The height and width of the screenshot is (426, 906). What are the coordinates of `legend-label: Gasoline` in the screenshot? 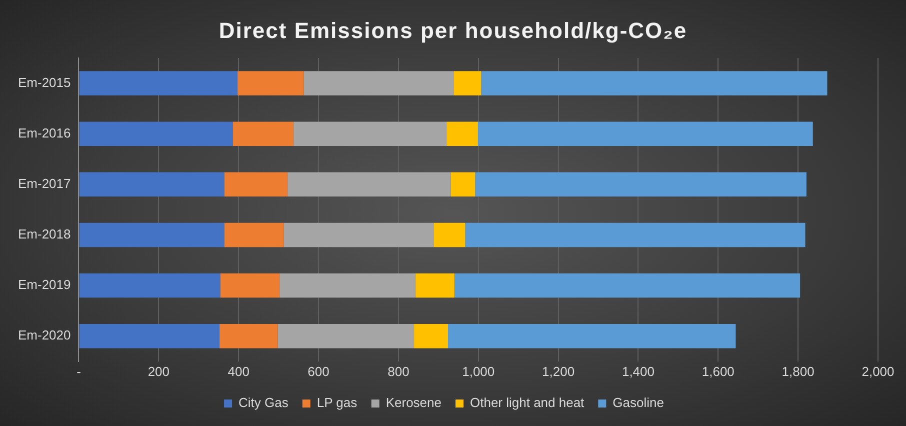 It's located at (638, 402).